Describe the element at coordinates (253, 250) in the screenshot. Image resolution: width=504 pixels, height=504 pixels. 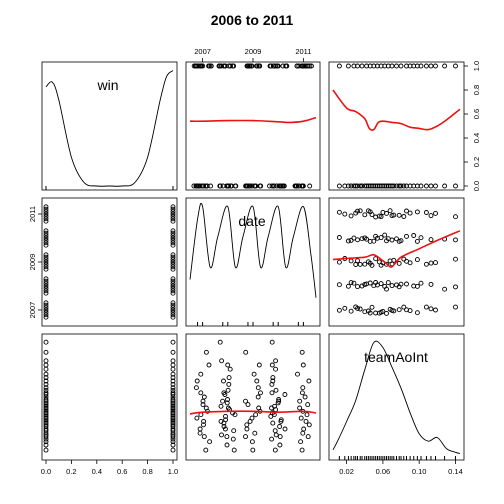
I see `density-curve-date` at that location.